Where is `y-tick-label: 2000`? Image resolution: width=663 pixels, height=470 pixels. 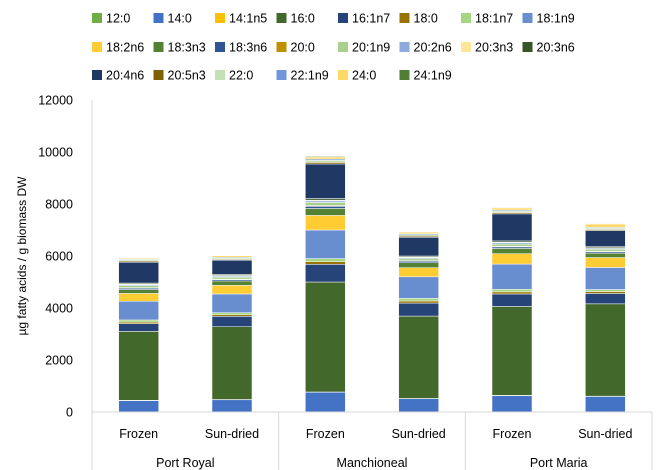
y-tick-label: 2000 is located at coordinates (59, 361).